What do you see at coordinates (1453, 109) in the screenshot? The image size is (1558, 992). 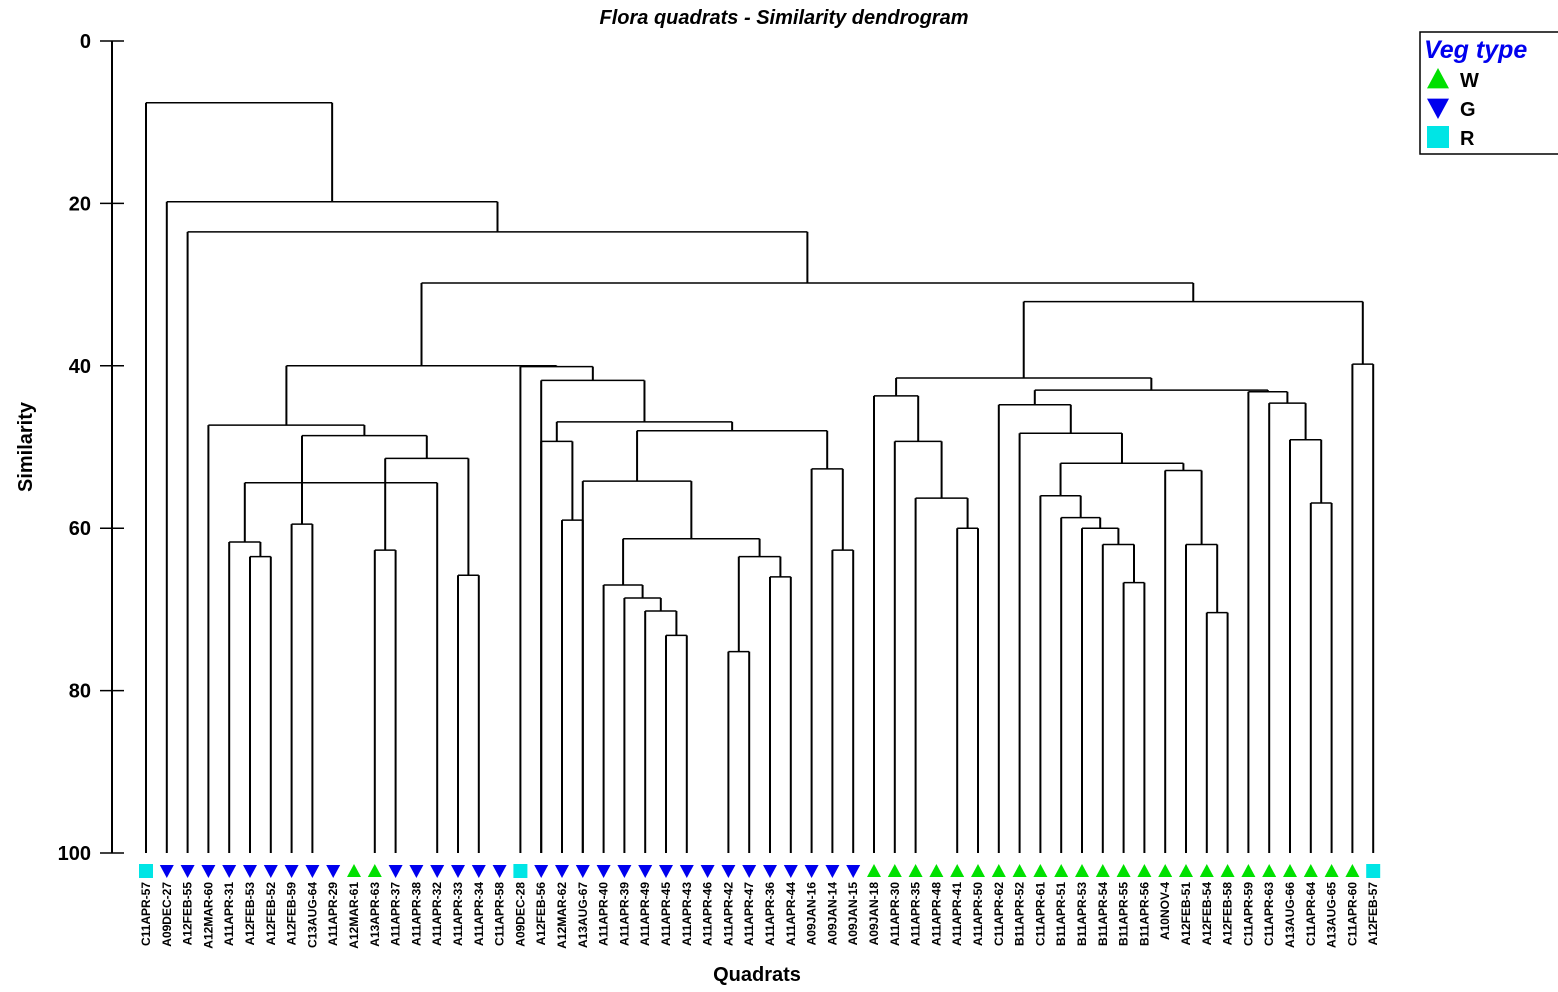 I see `legend-entries: WGR` at bounding box center [1453, 109].